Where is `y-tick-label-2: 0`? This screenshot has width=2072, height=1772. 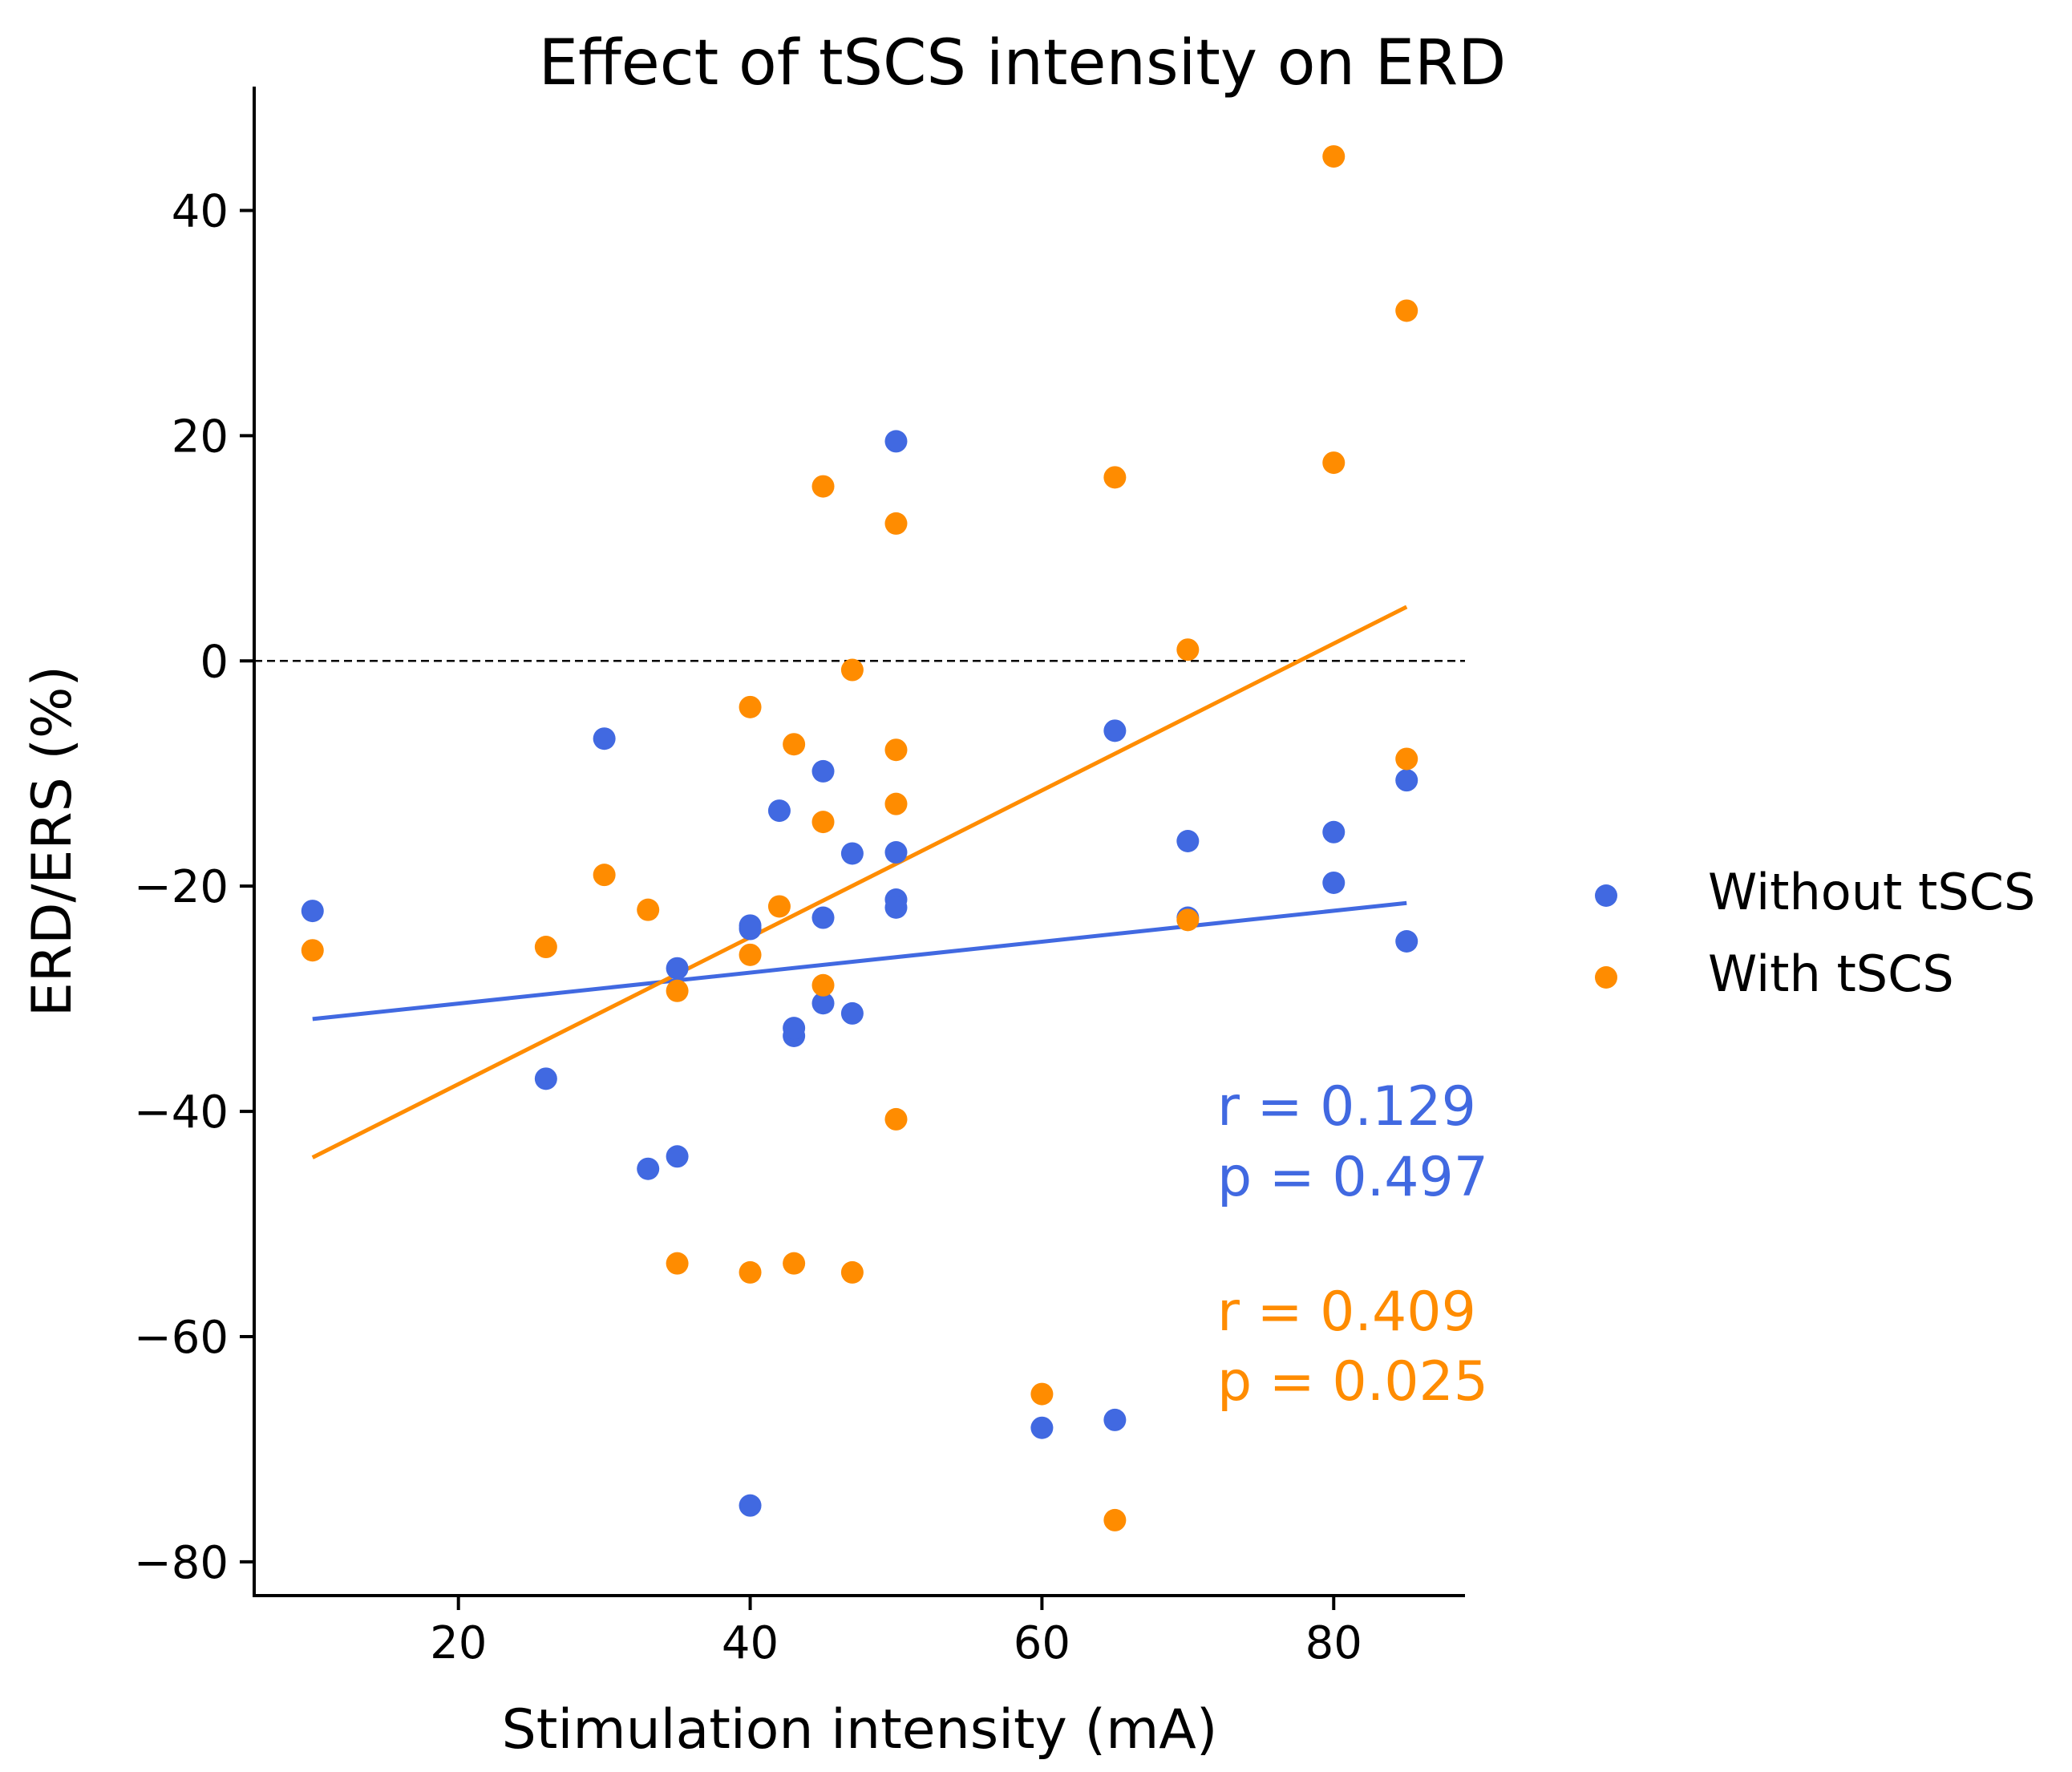
y-tick-label-2: 0 is located at coordinates (214, 662).